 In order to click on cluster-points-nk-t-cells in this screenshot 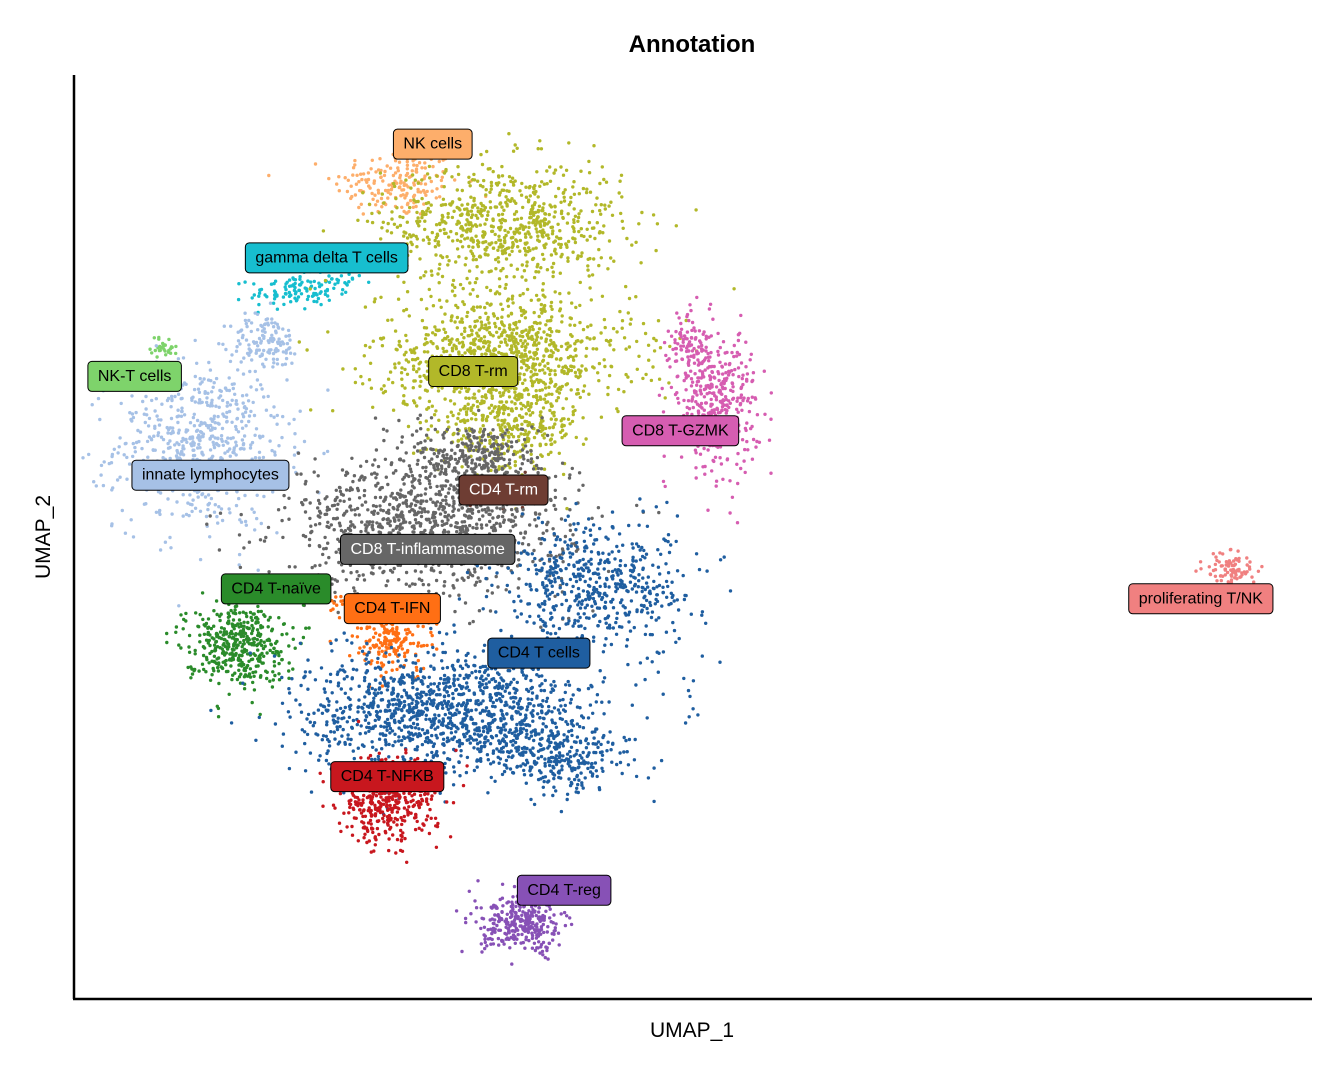, I will do `click(163, 347)`.